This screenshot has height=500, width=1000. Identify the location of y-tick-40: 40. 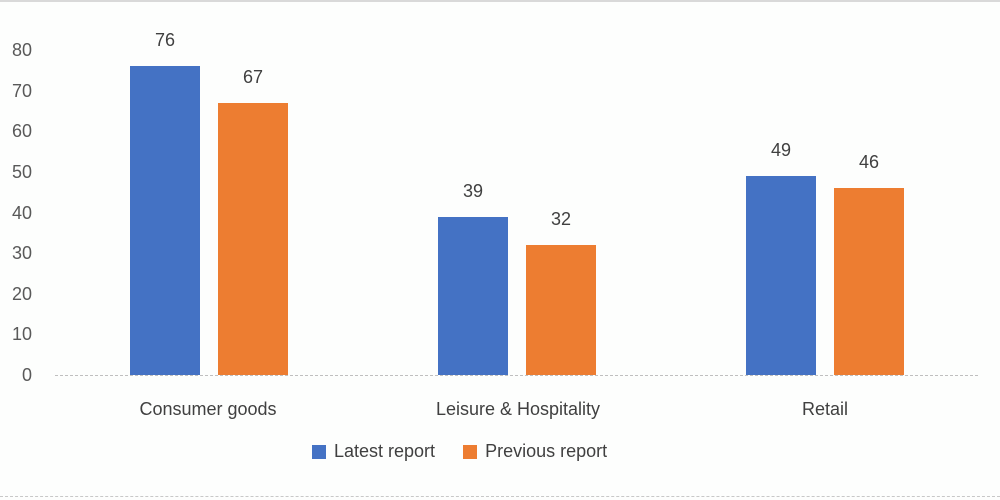
(21, 213).